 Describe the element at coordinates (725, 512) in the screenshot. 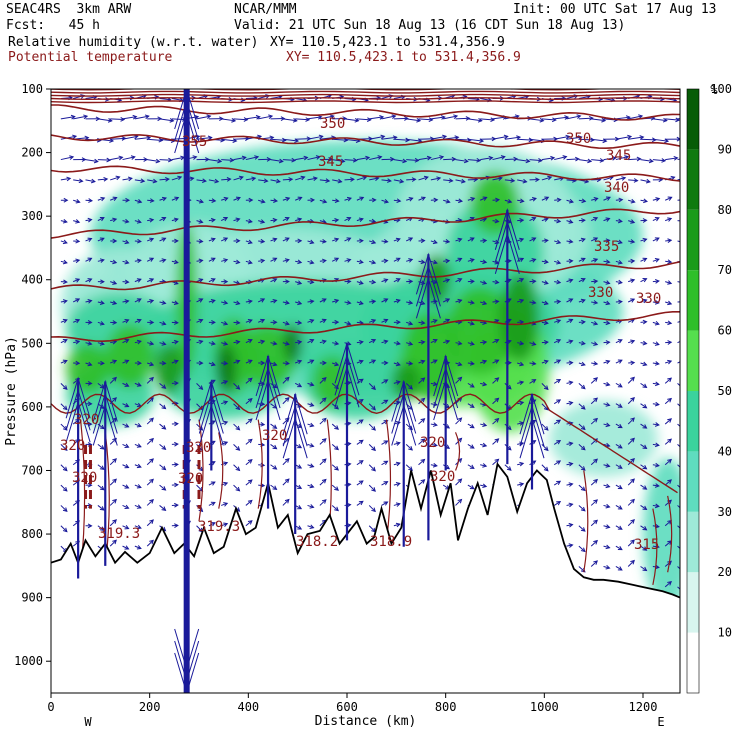

I see `colorbar-tick: 30` at that location.